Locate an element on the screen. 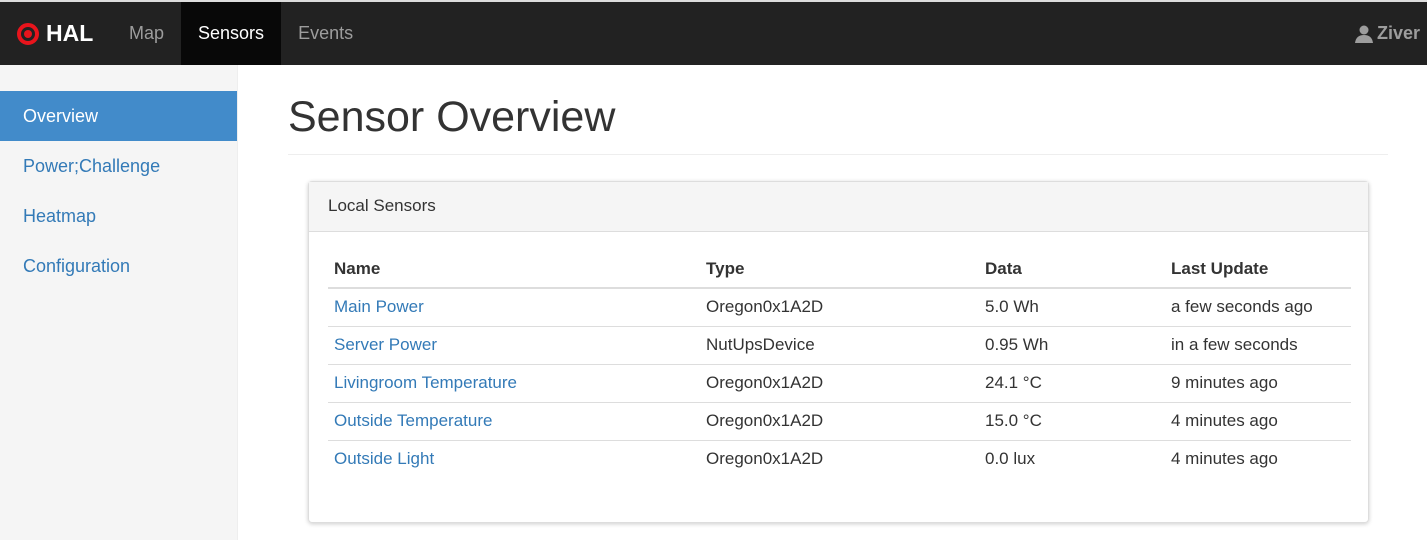  sensor-data: 5.0 Wh is located at coordinates (1072, 307).